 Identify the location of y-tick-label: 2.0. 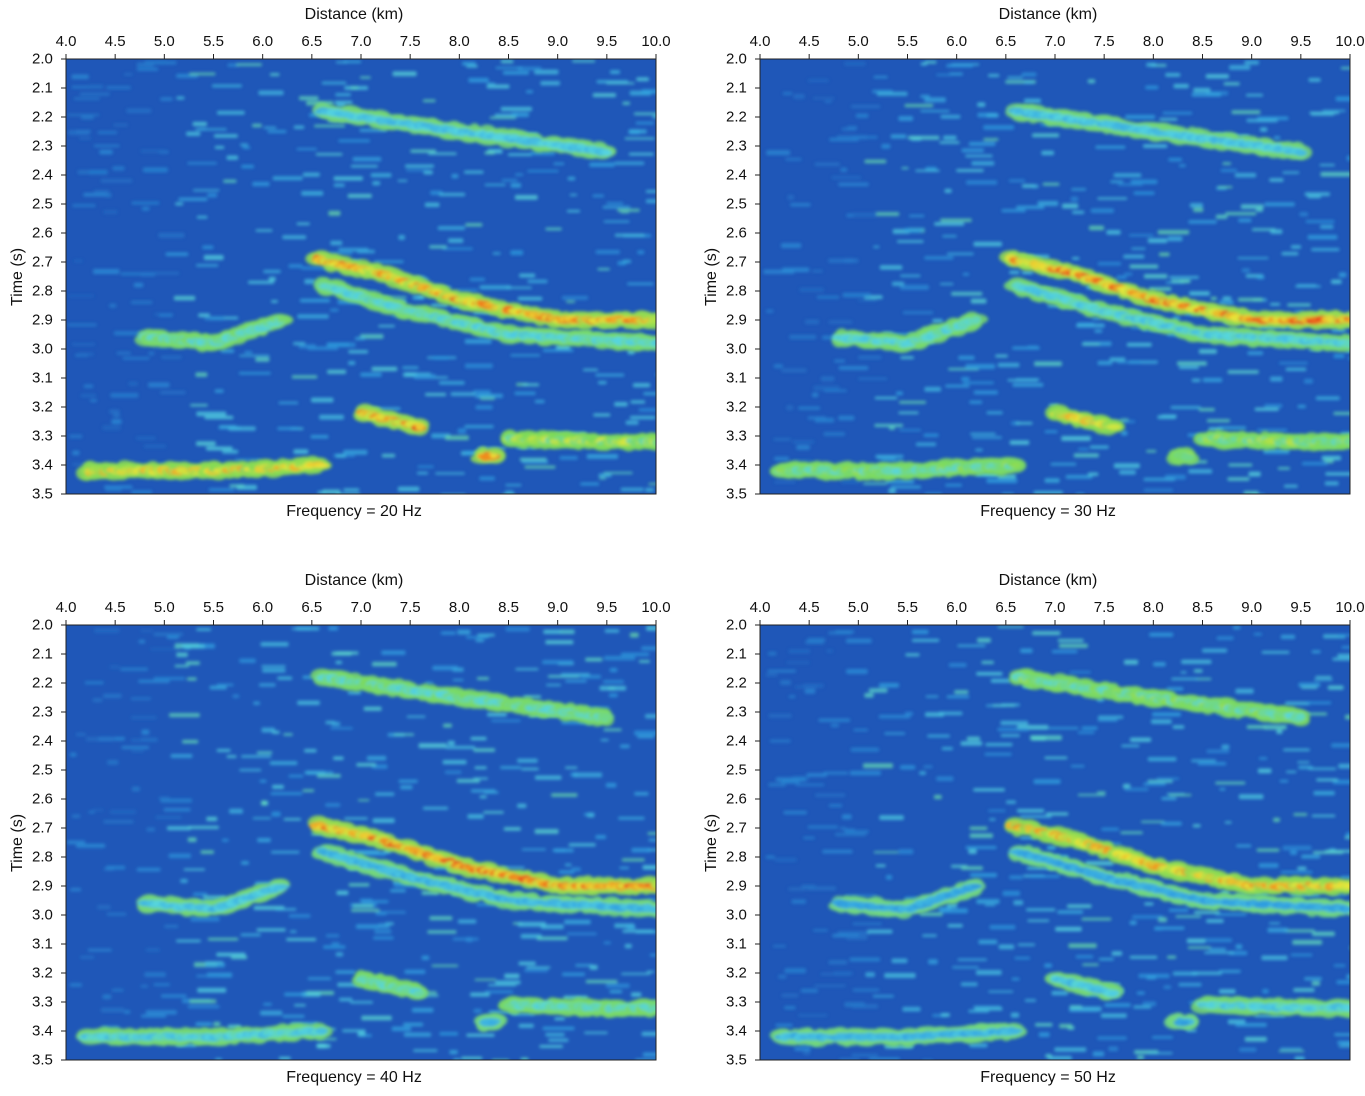
(42, 59).